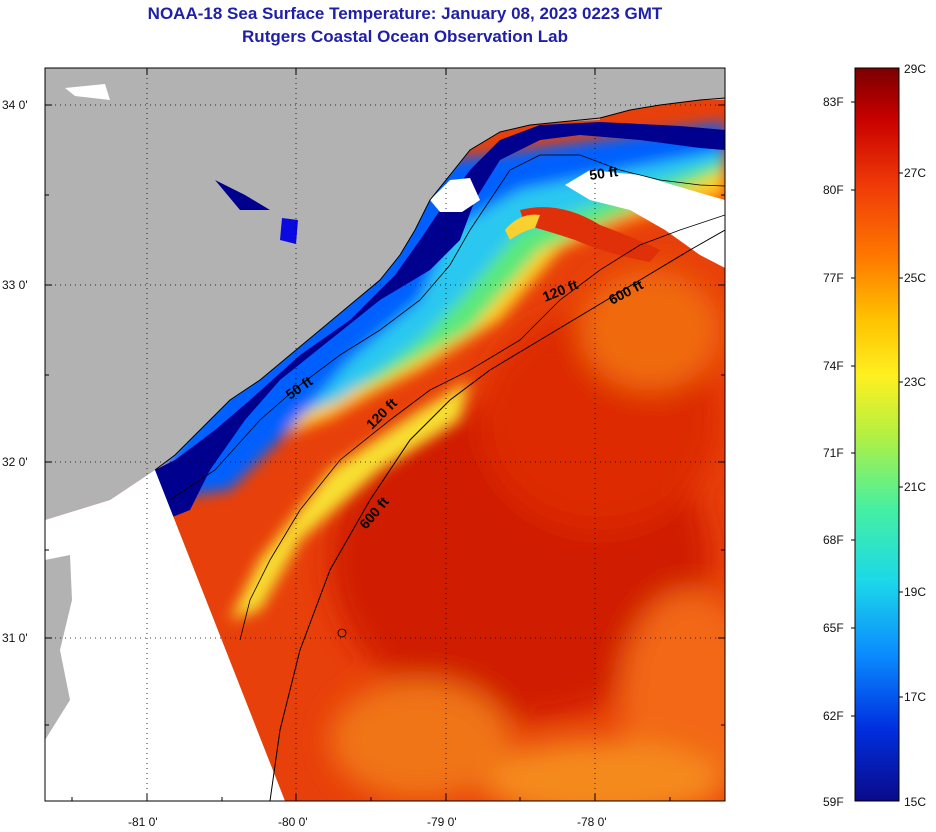  What do you see at coordinates (592, 822) in the screenshot?
I see `lon-label: -78 0'` at bounding box center [592, 822].